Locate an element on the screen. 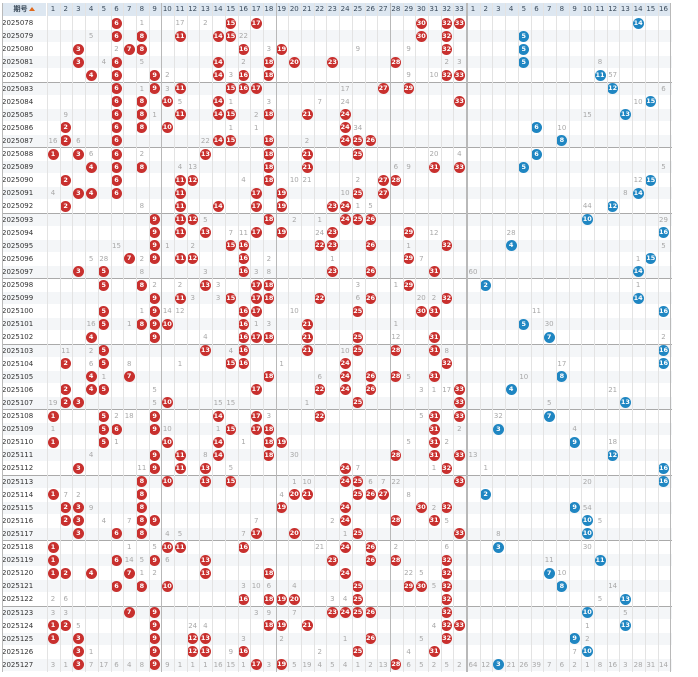 Image resolution: width=698 pixels, height=677 pixels. blue-column-header: 15 is located at coordinates (651, 9).